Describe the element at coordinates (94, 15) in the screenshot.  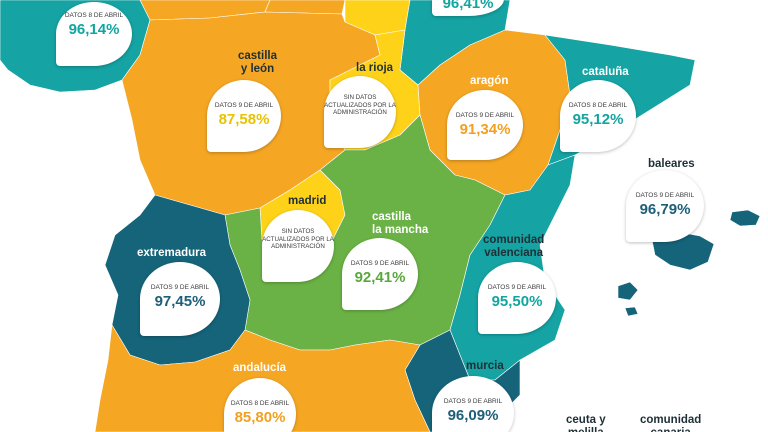
I see `galicia-date: DATOS 8 DE ABRIL` at that location.